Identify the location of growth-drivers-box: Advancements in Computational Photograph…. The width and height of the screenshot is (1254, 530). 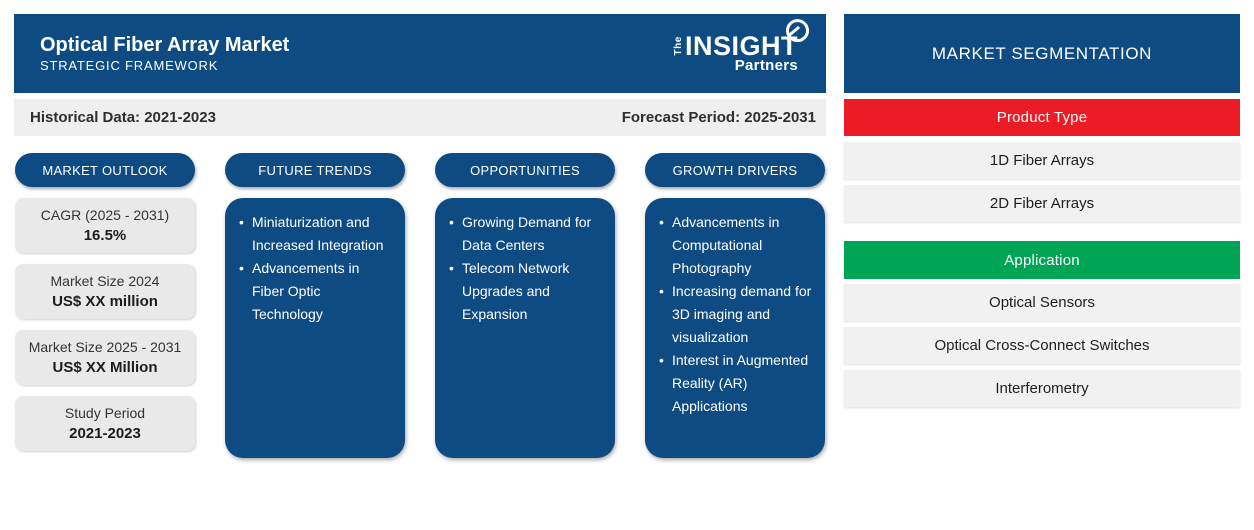
(735, 328).